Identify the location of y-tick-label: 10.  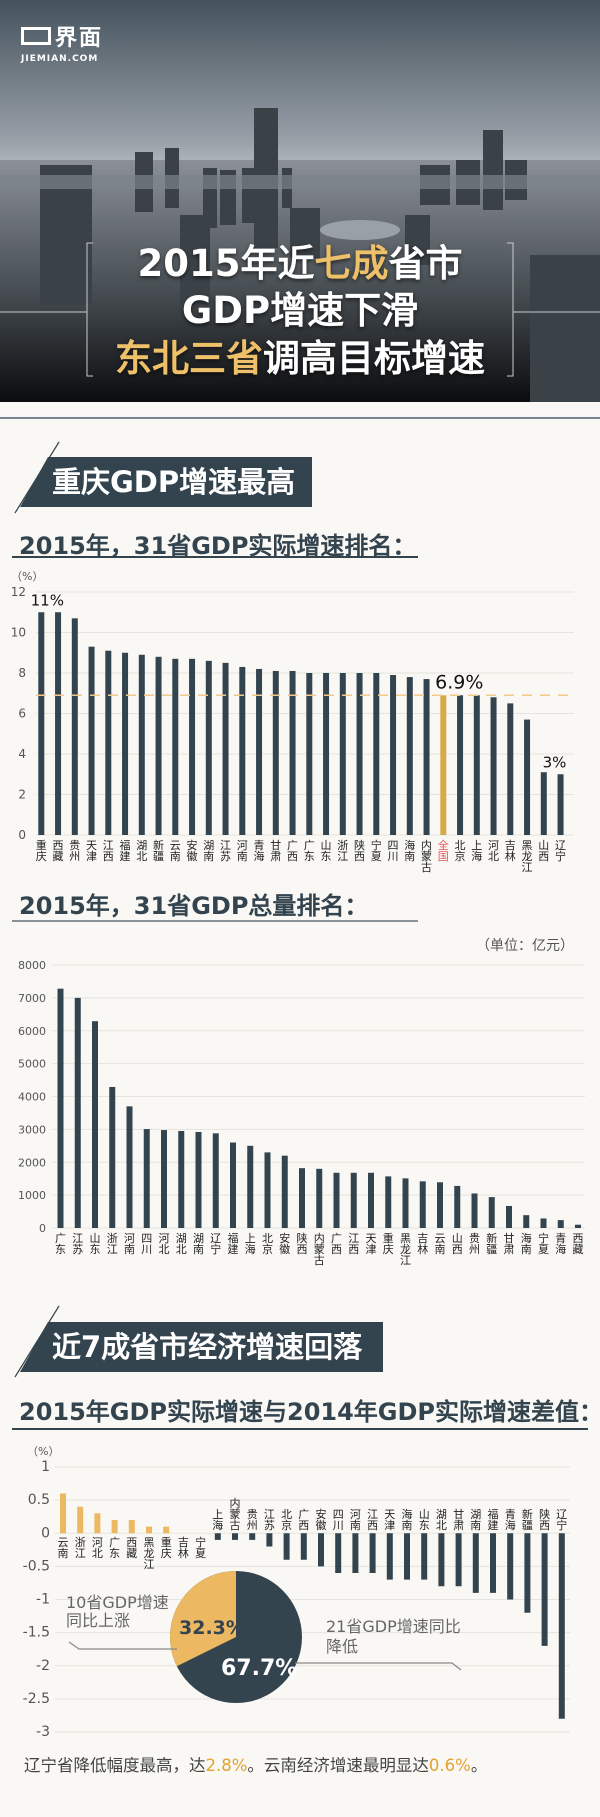
(18, 633).